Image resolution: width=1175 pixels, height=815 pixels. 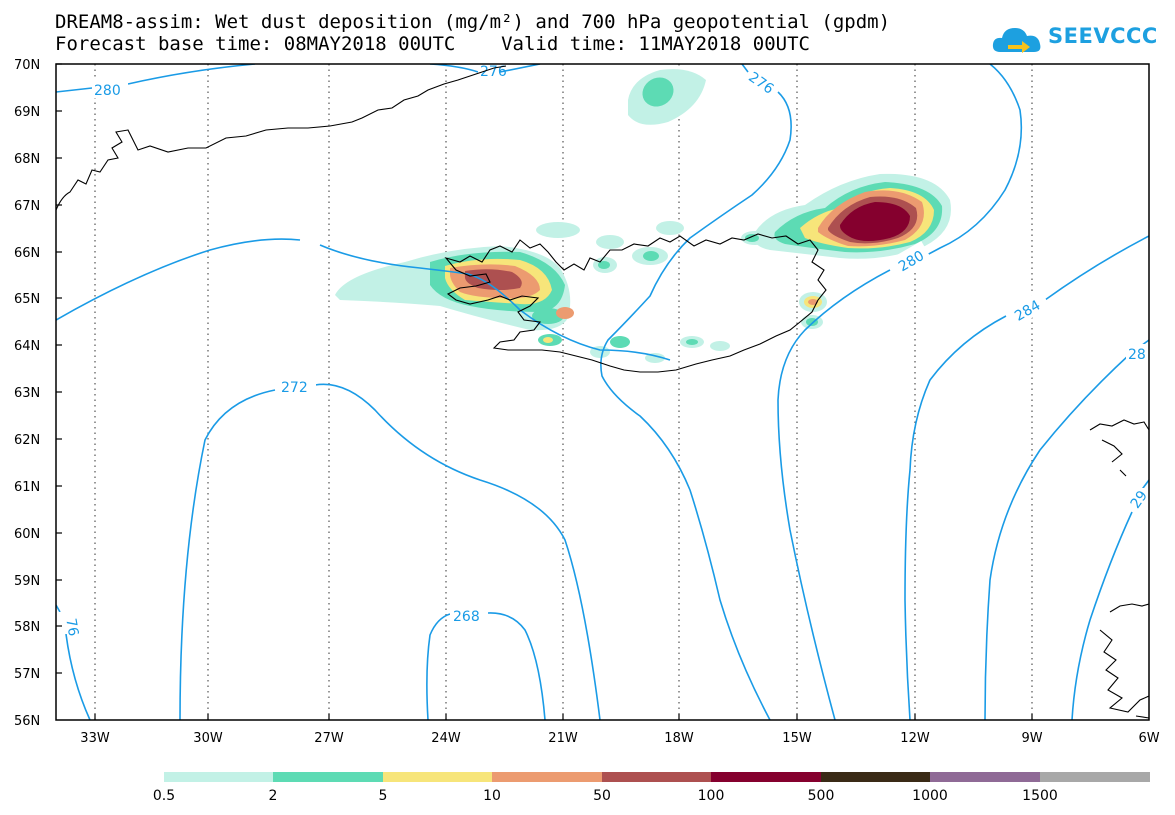 What do you see at coordinates (915, 738) in the screenshot?
I see `lon-label: 12W` at bounding box center [915, 738].